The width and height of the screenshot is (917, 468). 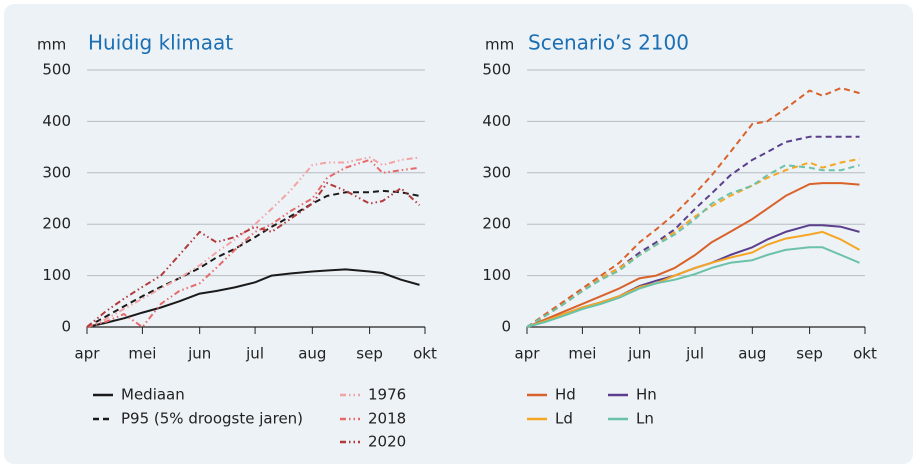 I want to click on legend-label: Hn, so click(x=646, y=395).